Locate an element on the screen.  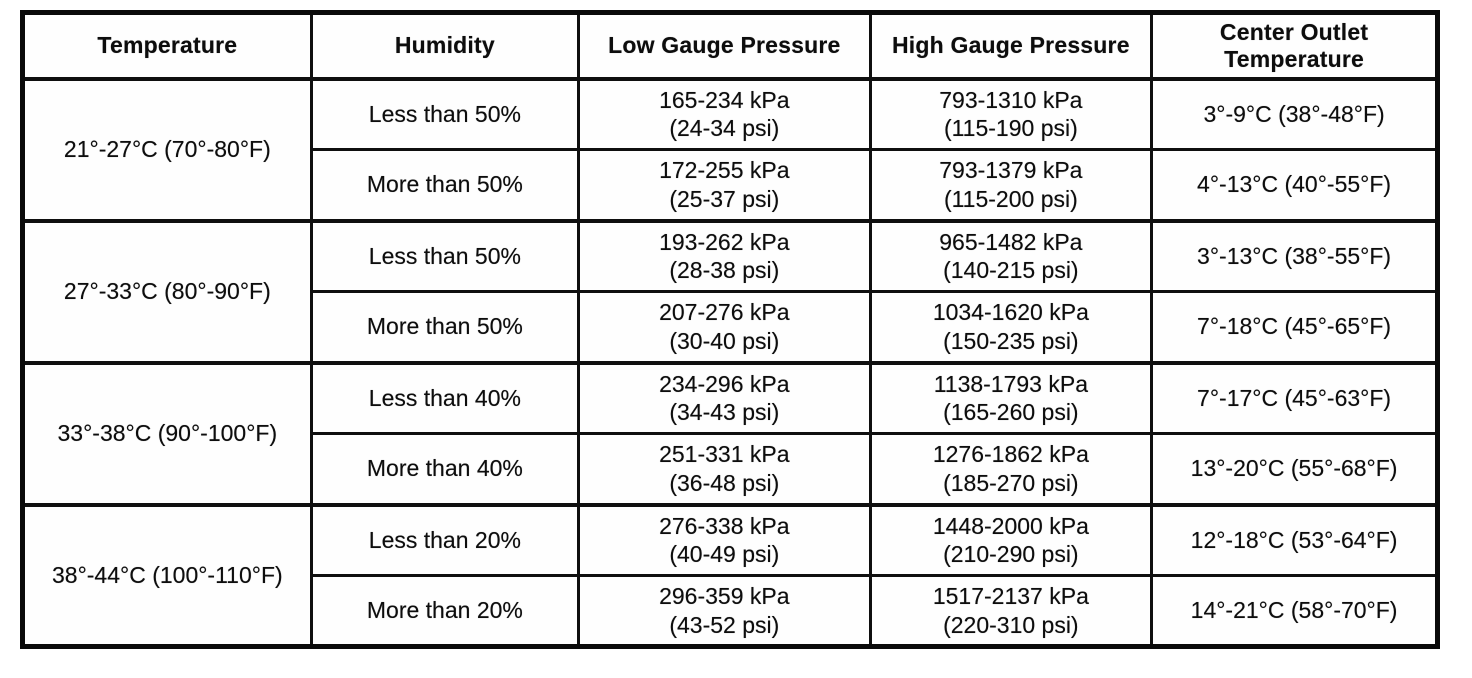
high-pressure-psi: (185-270 psi) is located at coordinates (1011, 482).